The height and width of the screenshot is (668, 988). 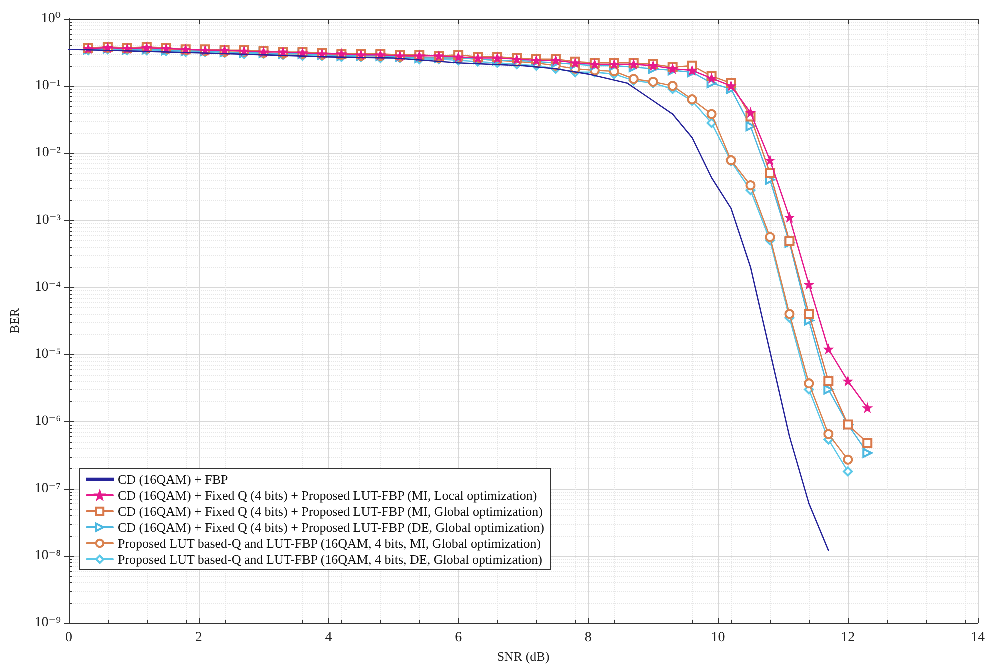 I want to click on x-axis-title: SNR (dB), so click(x=523, y=656).